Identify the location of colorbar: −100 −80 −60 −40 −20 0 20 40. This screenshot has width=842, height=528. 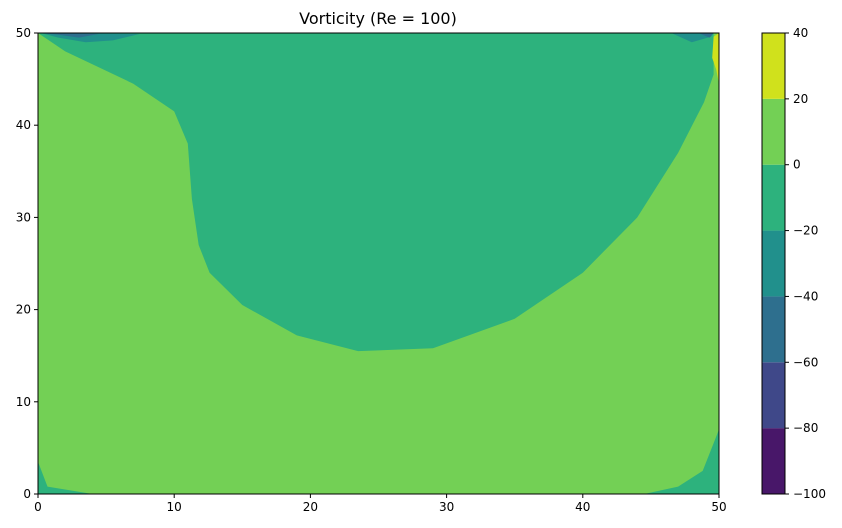
(793, 263).